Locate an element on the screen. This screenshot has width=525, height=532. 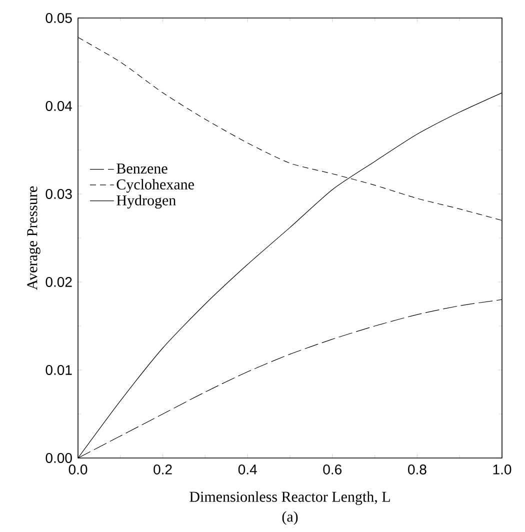
legend-label: Benzene is located at coordinates (142, 169).